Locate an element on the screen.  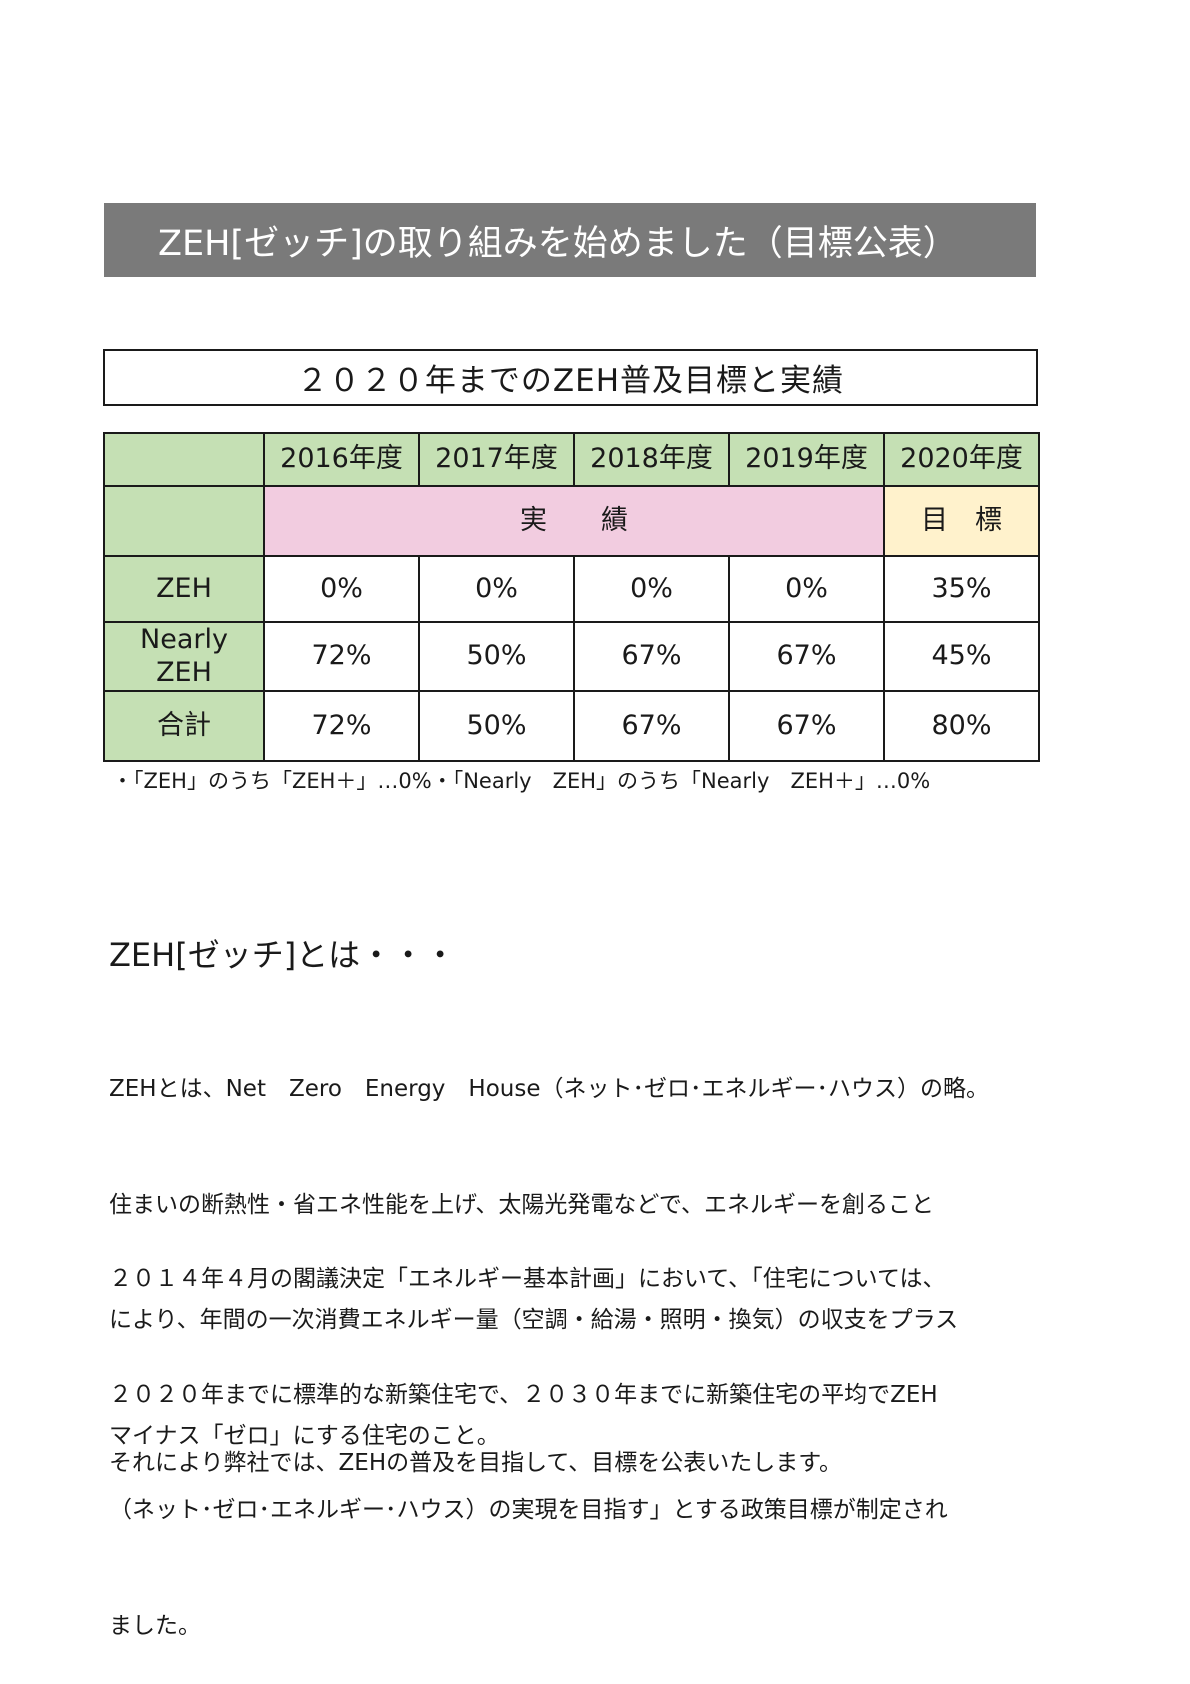
paragraph-line: 住まいの断熱性・省エネ性能を上げ、太陽光発電などで、エネルギーを創ること is located at coordinates (522, 1204).